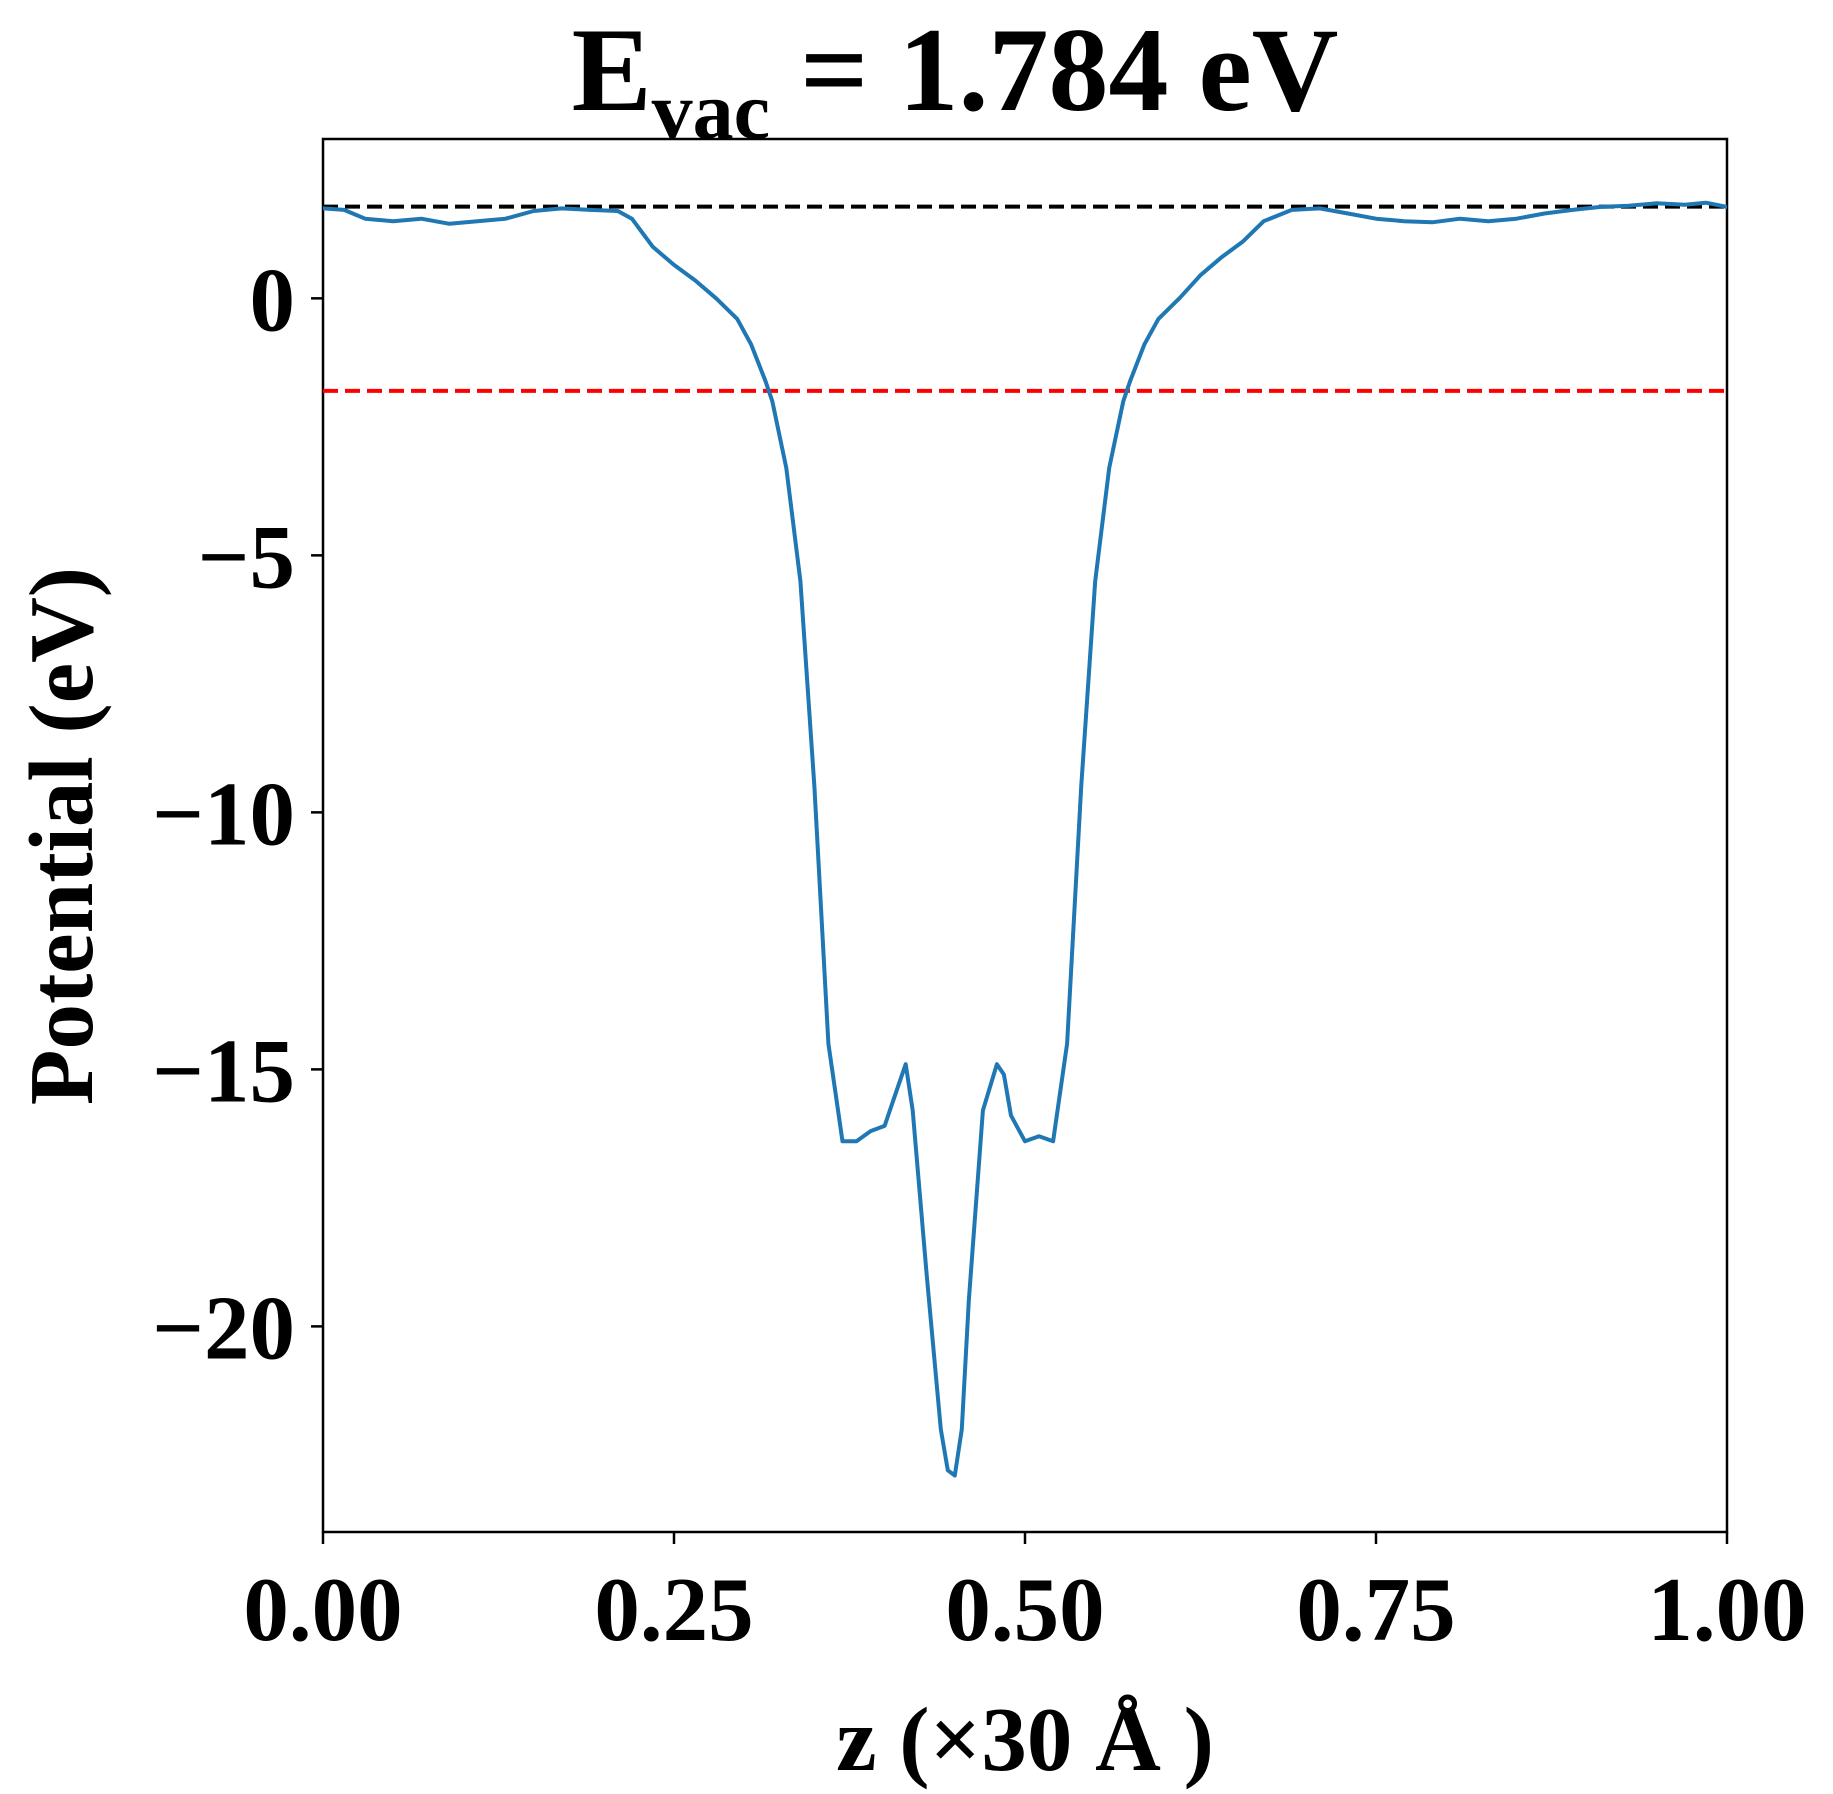 The image size is (1833, 1794). Describe the element at coordinates (1726, 1609) in the screenshot. I see `x-tick-label: 1.00` at that location.